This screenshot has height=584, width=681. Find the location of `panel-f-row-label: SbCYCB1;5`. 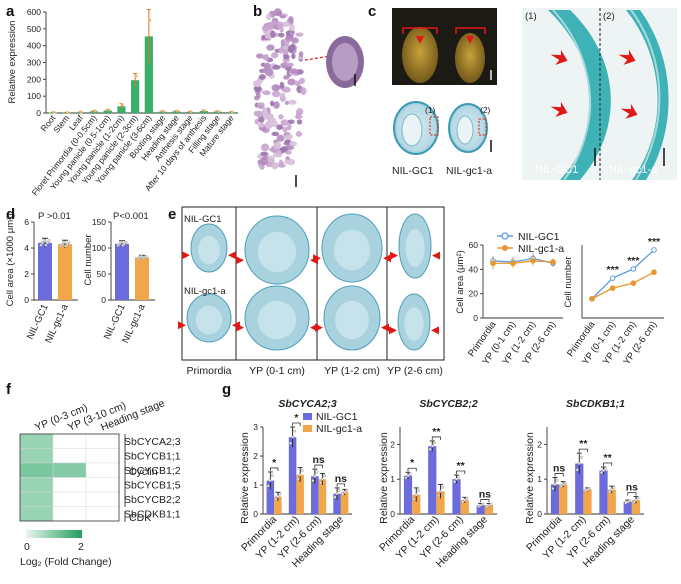

panel-f-row-label: SbCYCB1;5 is located at coordinates (152, 486).